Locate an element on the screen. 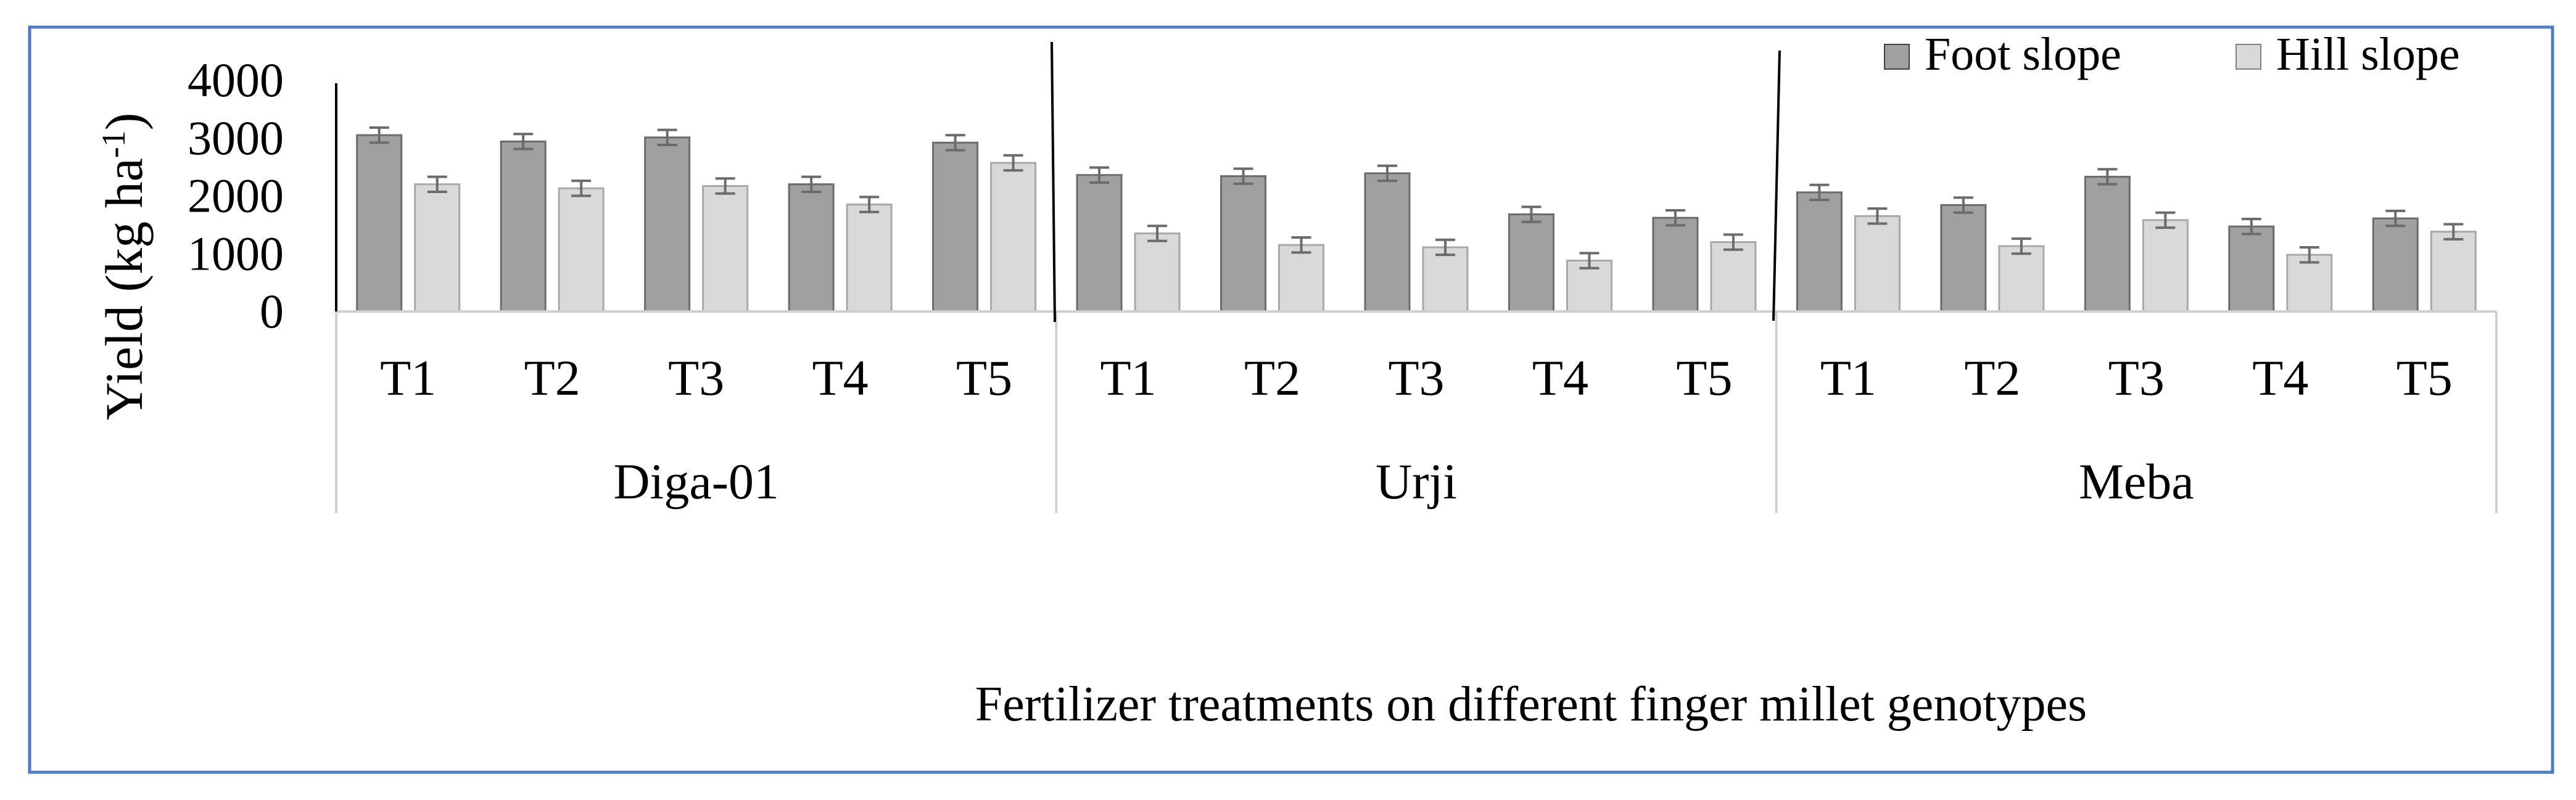 The height and width of the screenshot is (800, 2576). x-group-labels: Diga-01 Urji Meba is located at coordinates (1403, 481).